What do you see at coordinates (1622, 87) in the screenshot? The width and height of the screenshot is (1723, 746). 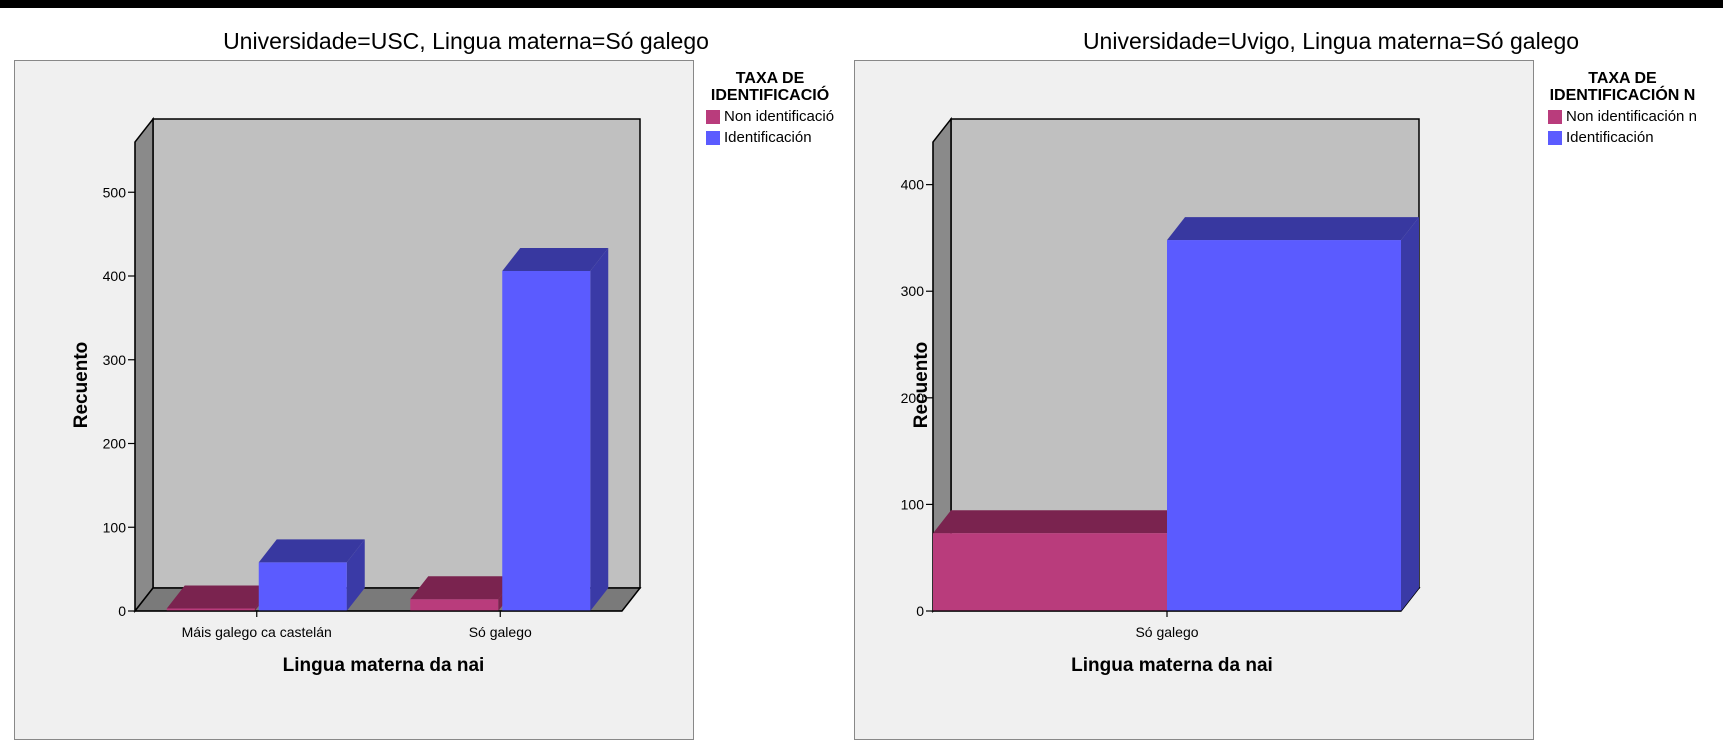 I see `legend-title: TAXA DE IDENTIFICACIÓN N` at bounding box center [1622, 87].